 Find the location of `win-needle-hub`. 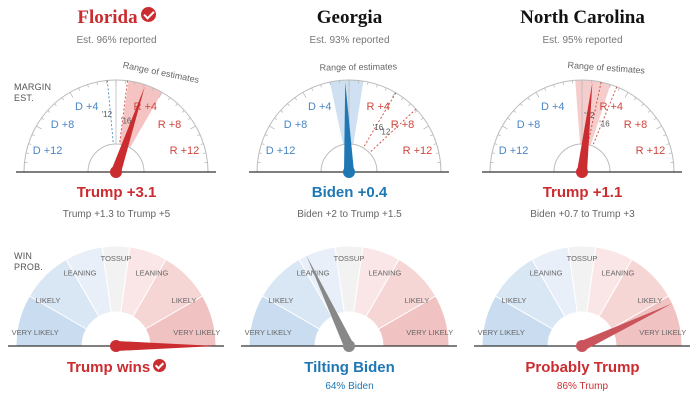

win-needle-hub is located at coordinates (349, 346).